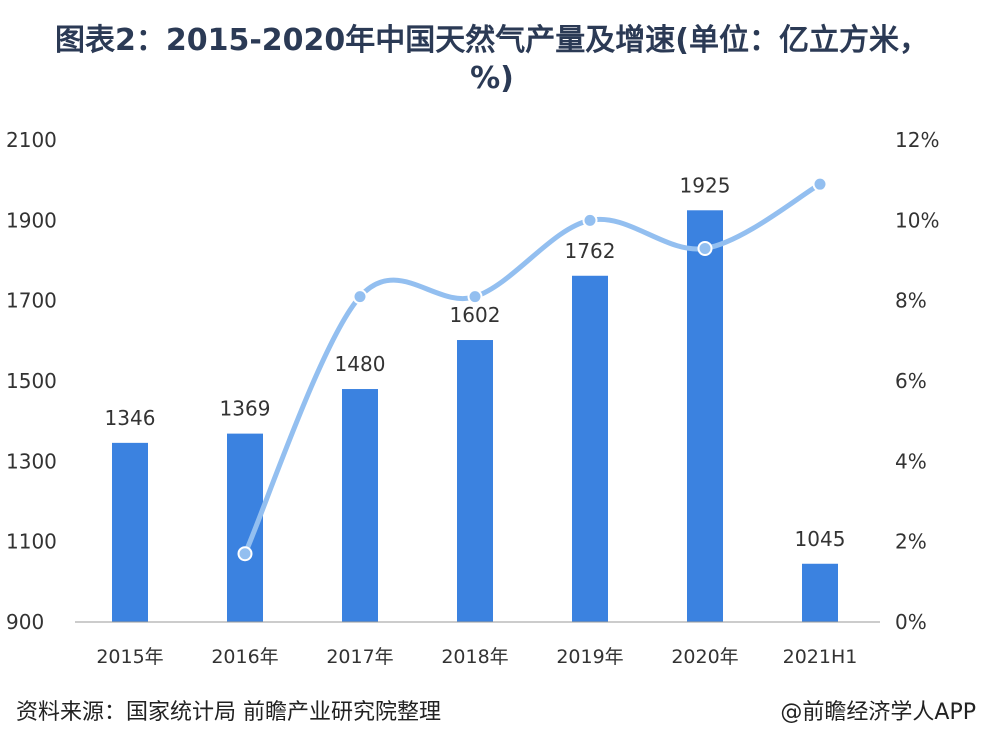 The image size is (984, 756). I want to click on chart-title: 图表2：2015-2020年中国天然气产量及增速(单位：亿立方米，%), so click(492, 59).